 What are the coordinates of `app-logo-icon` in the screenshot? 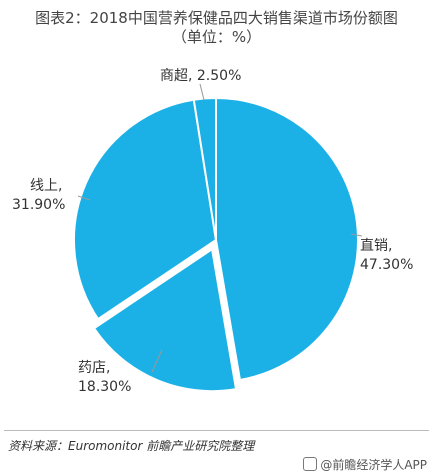 It's located at (310, 464).